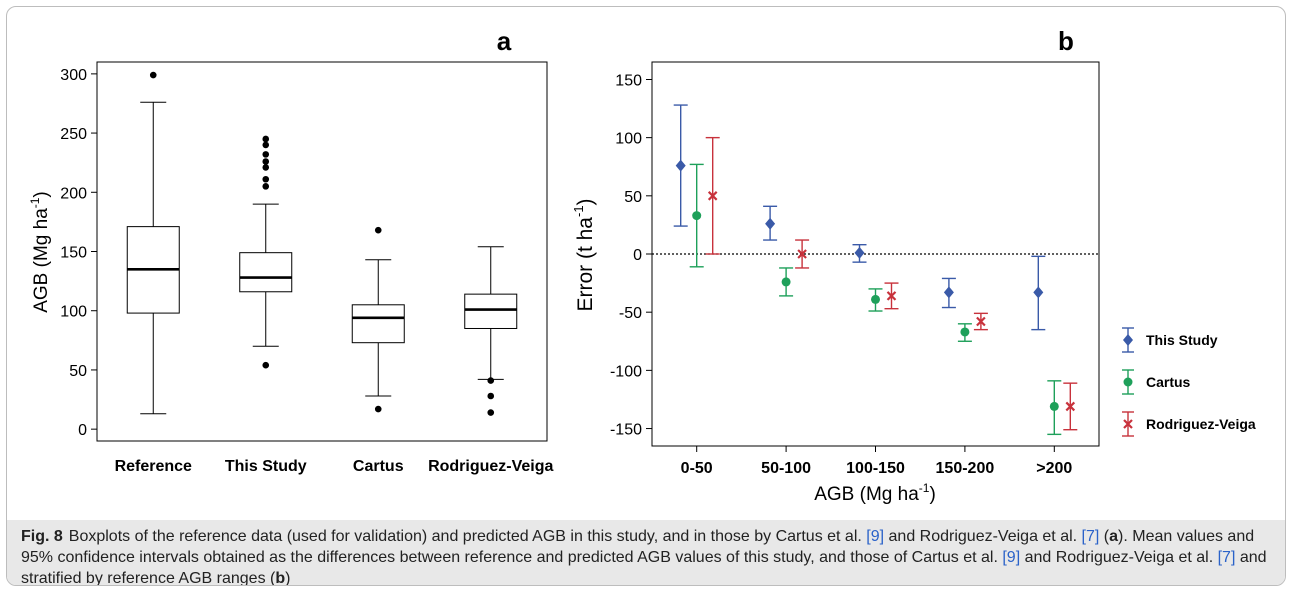 The height and width of the screenshot is (592, 1292). I want to click on boxplot-y-axis-label: AGB (Mg ha-1), so click(40, 252).